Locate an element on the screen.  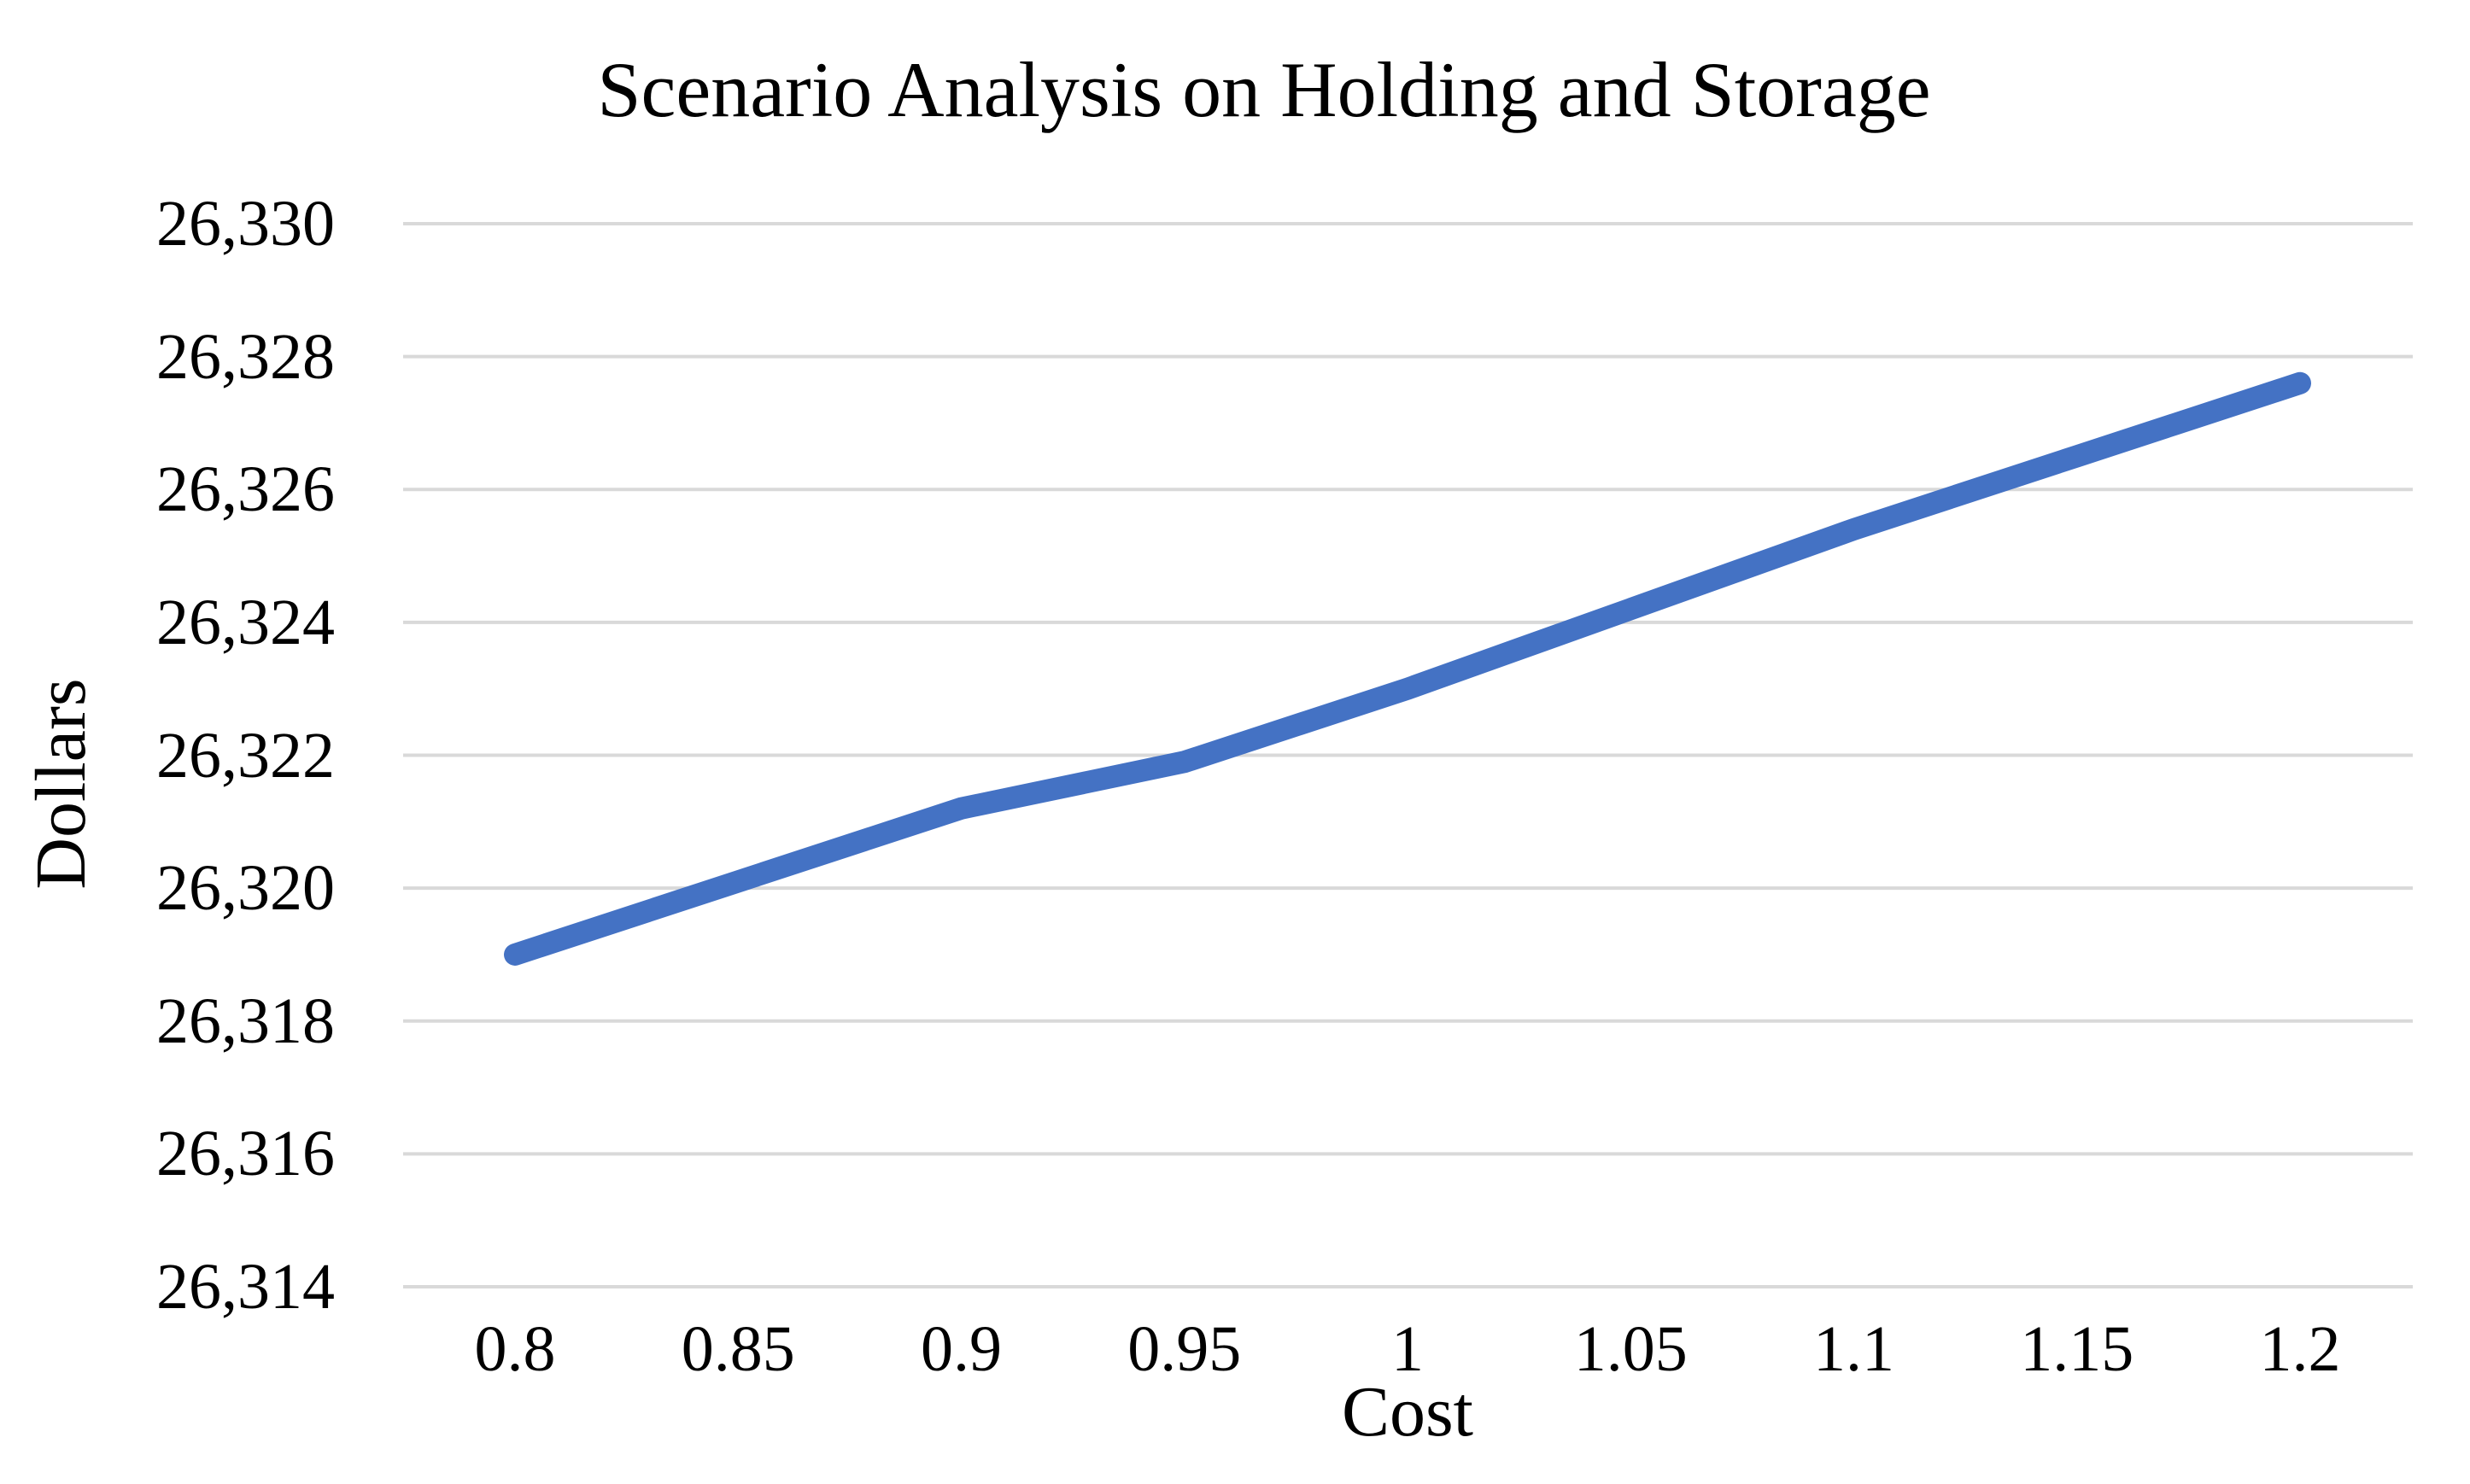
x-tick-label: 1.1 is located at coordinates (1854, 1349).